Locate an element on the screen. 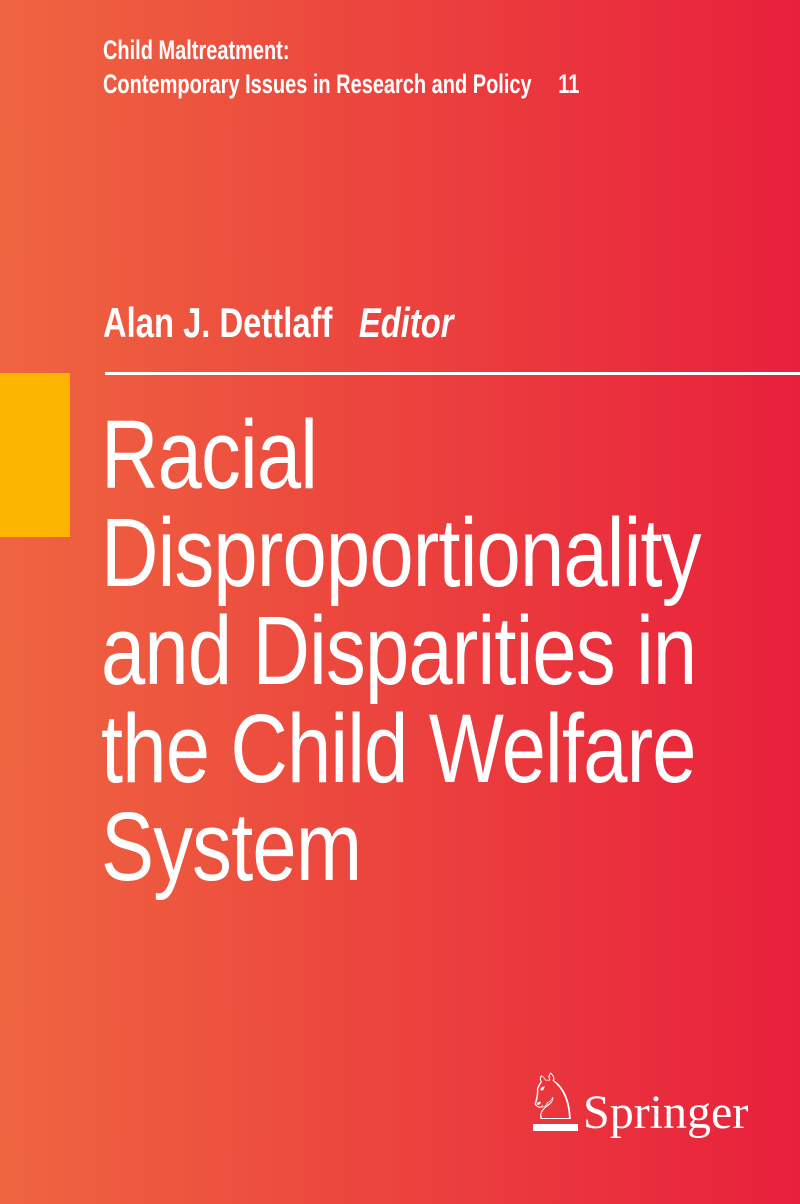  publisher-name: Springer is located at coordinates (666, 1112).